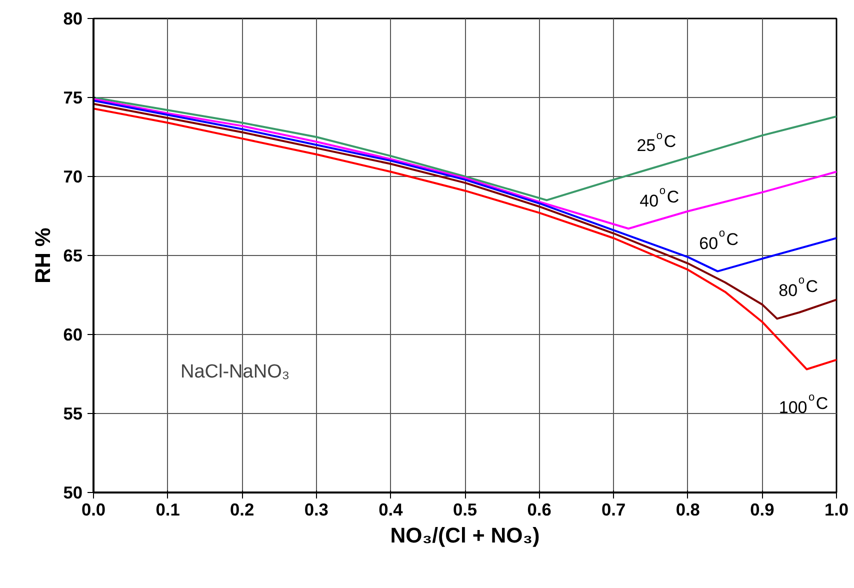 The height and width of the screenshot is (588, 854). I want to click on x-tick-label: 0.4, so click(391, 510).